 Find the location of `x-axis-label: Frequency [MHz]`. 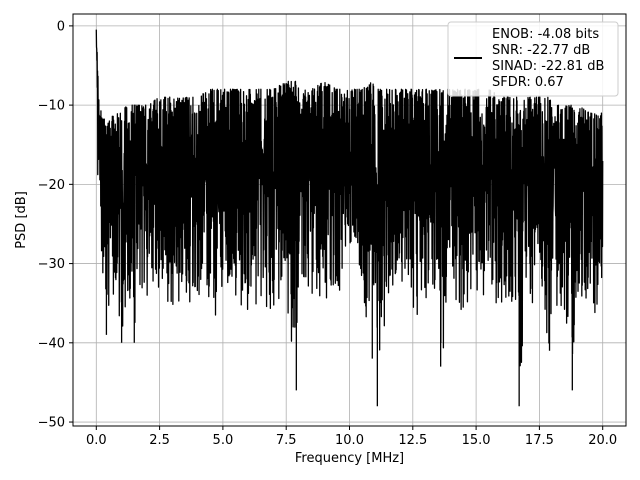

x-axis-label: Frequency [MHz] is located at coordinates (349, 458).